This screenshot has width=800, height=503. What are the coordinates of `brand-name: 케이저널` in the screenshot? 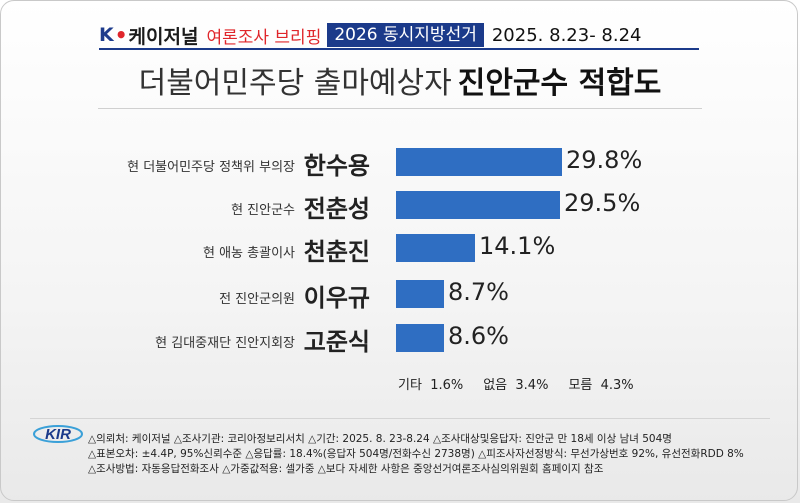 It's located at (163, 36).